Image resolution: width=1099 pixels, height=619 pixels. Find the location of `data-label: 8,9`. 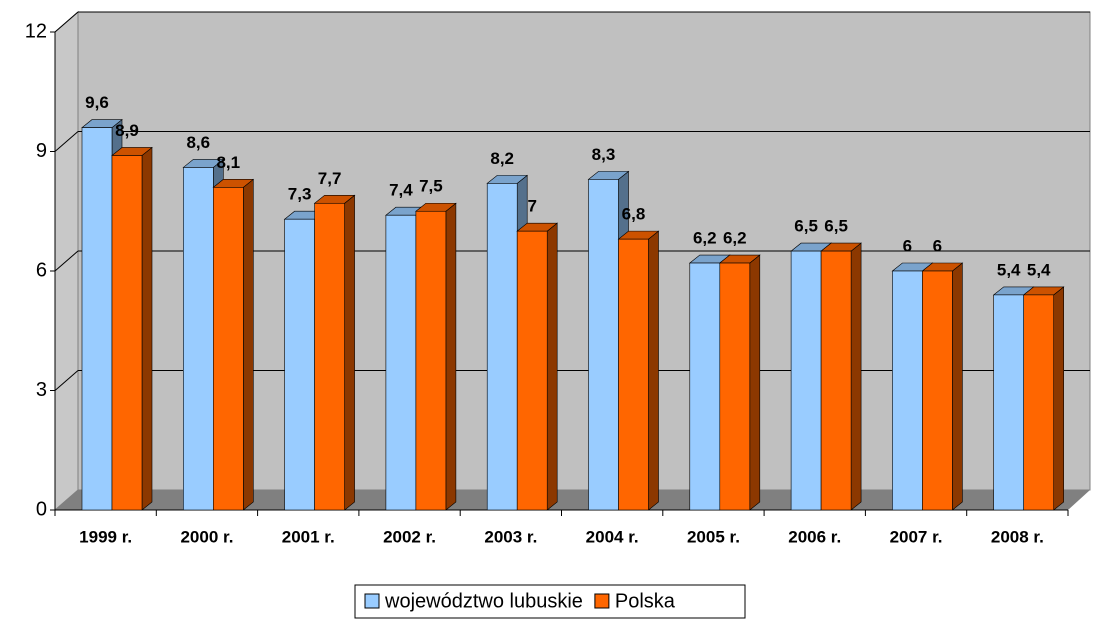

data-label: 8,9 is located at coordinates (127, 130).